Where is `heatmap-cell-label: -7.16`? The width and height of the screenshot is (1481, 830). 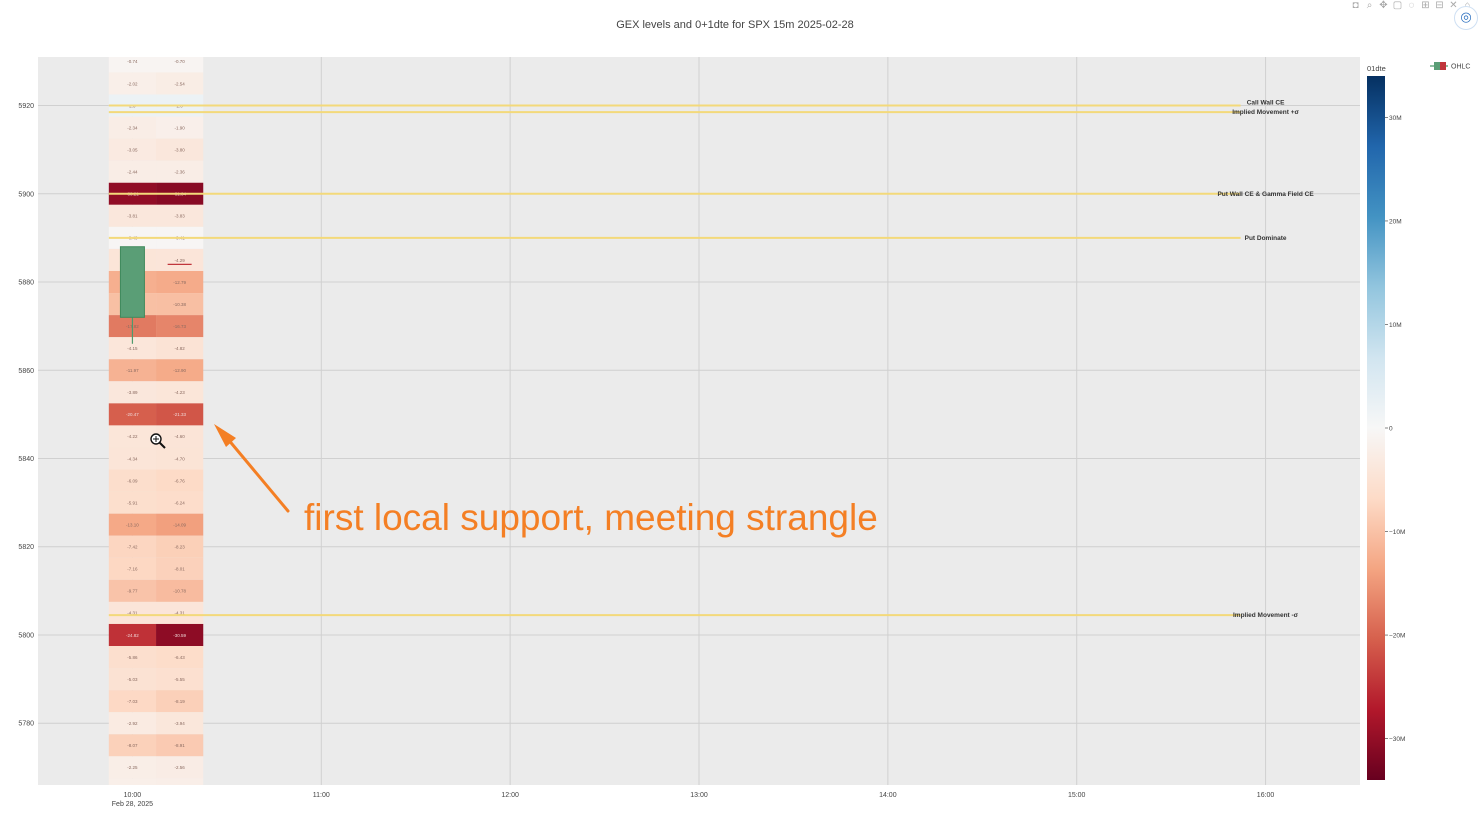
heatmap-cell-label: -7.16 is located at coordinates (132, 569).